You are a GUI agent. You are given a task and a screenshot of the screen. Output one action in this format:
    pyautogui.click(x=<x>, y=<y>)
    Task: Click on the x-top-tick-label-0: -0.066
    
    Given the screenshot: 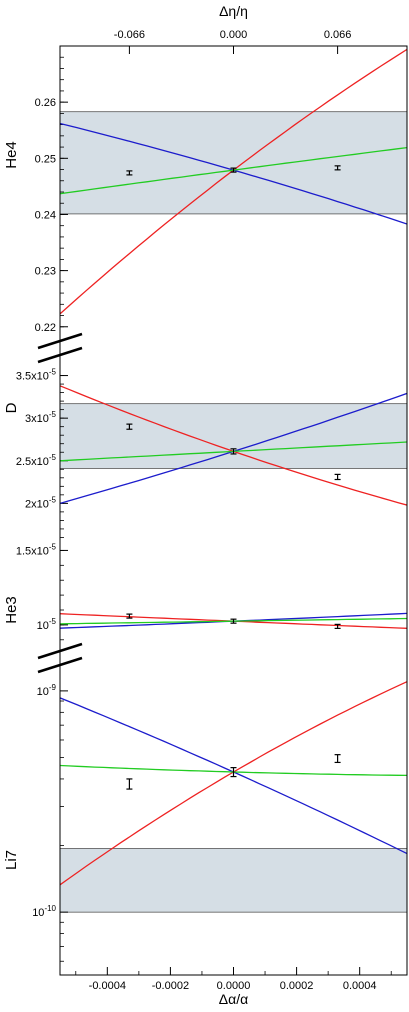 What is the action you would take?
    pyautogui.click(x=129, y=35)
    